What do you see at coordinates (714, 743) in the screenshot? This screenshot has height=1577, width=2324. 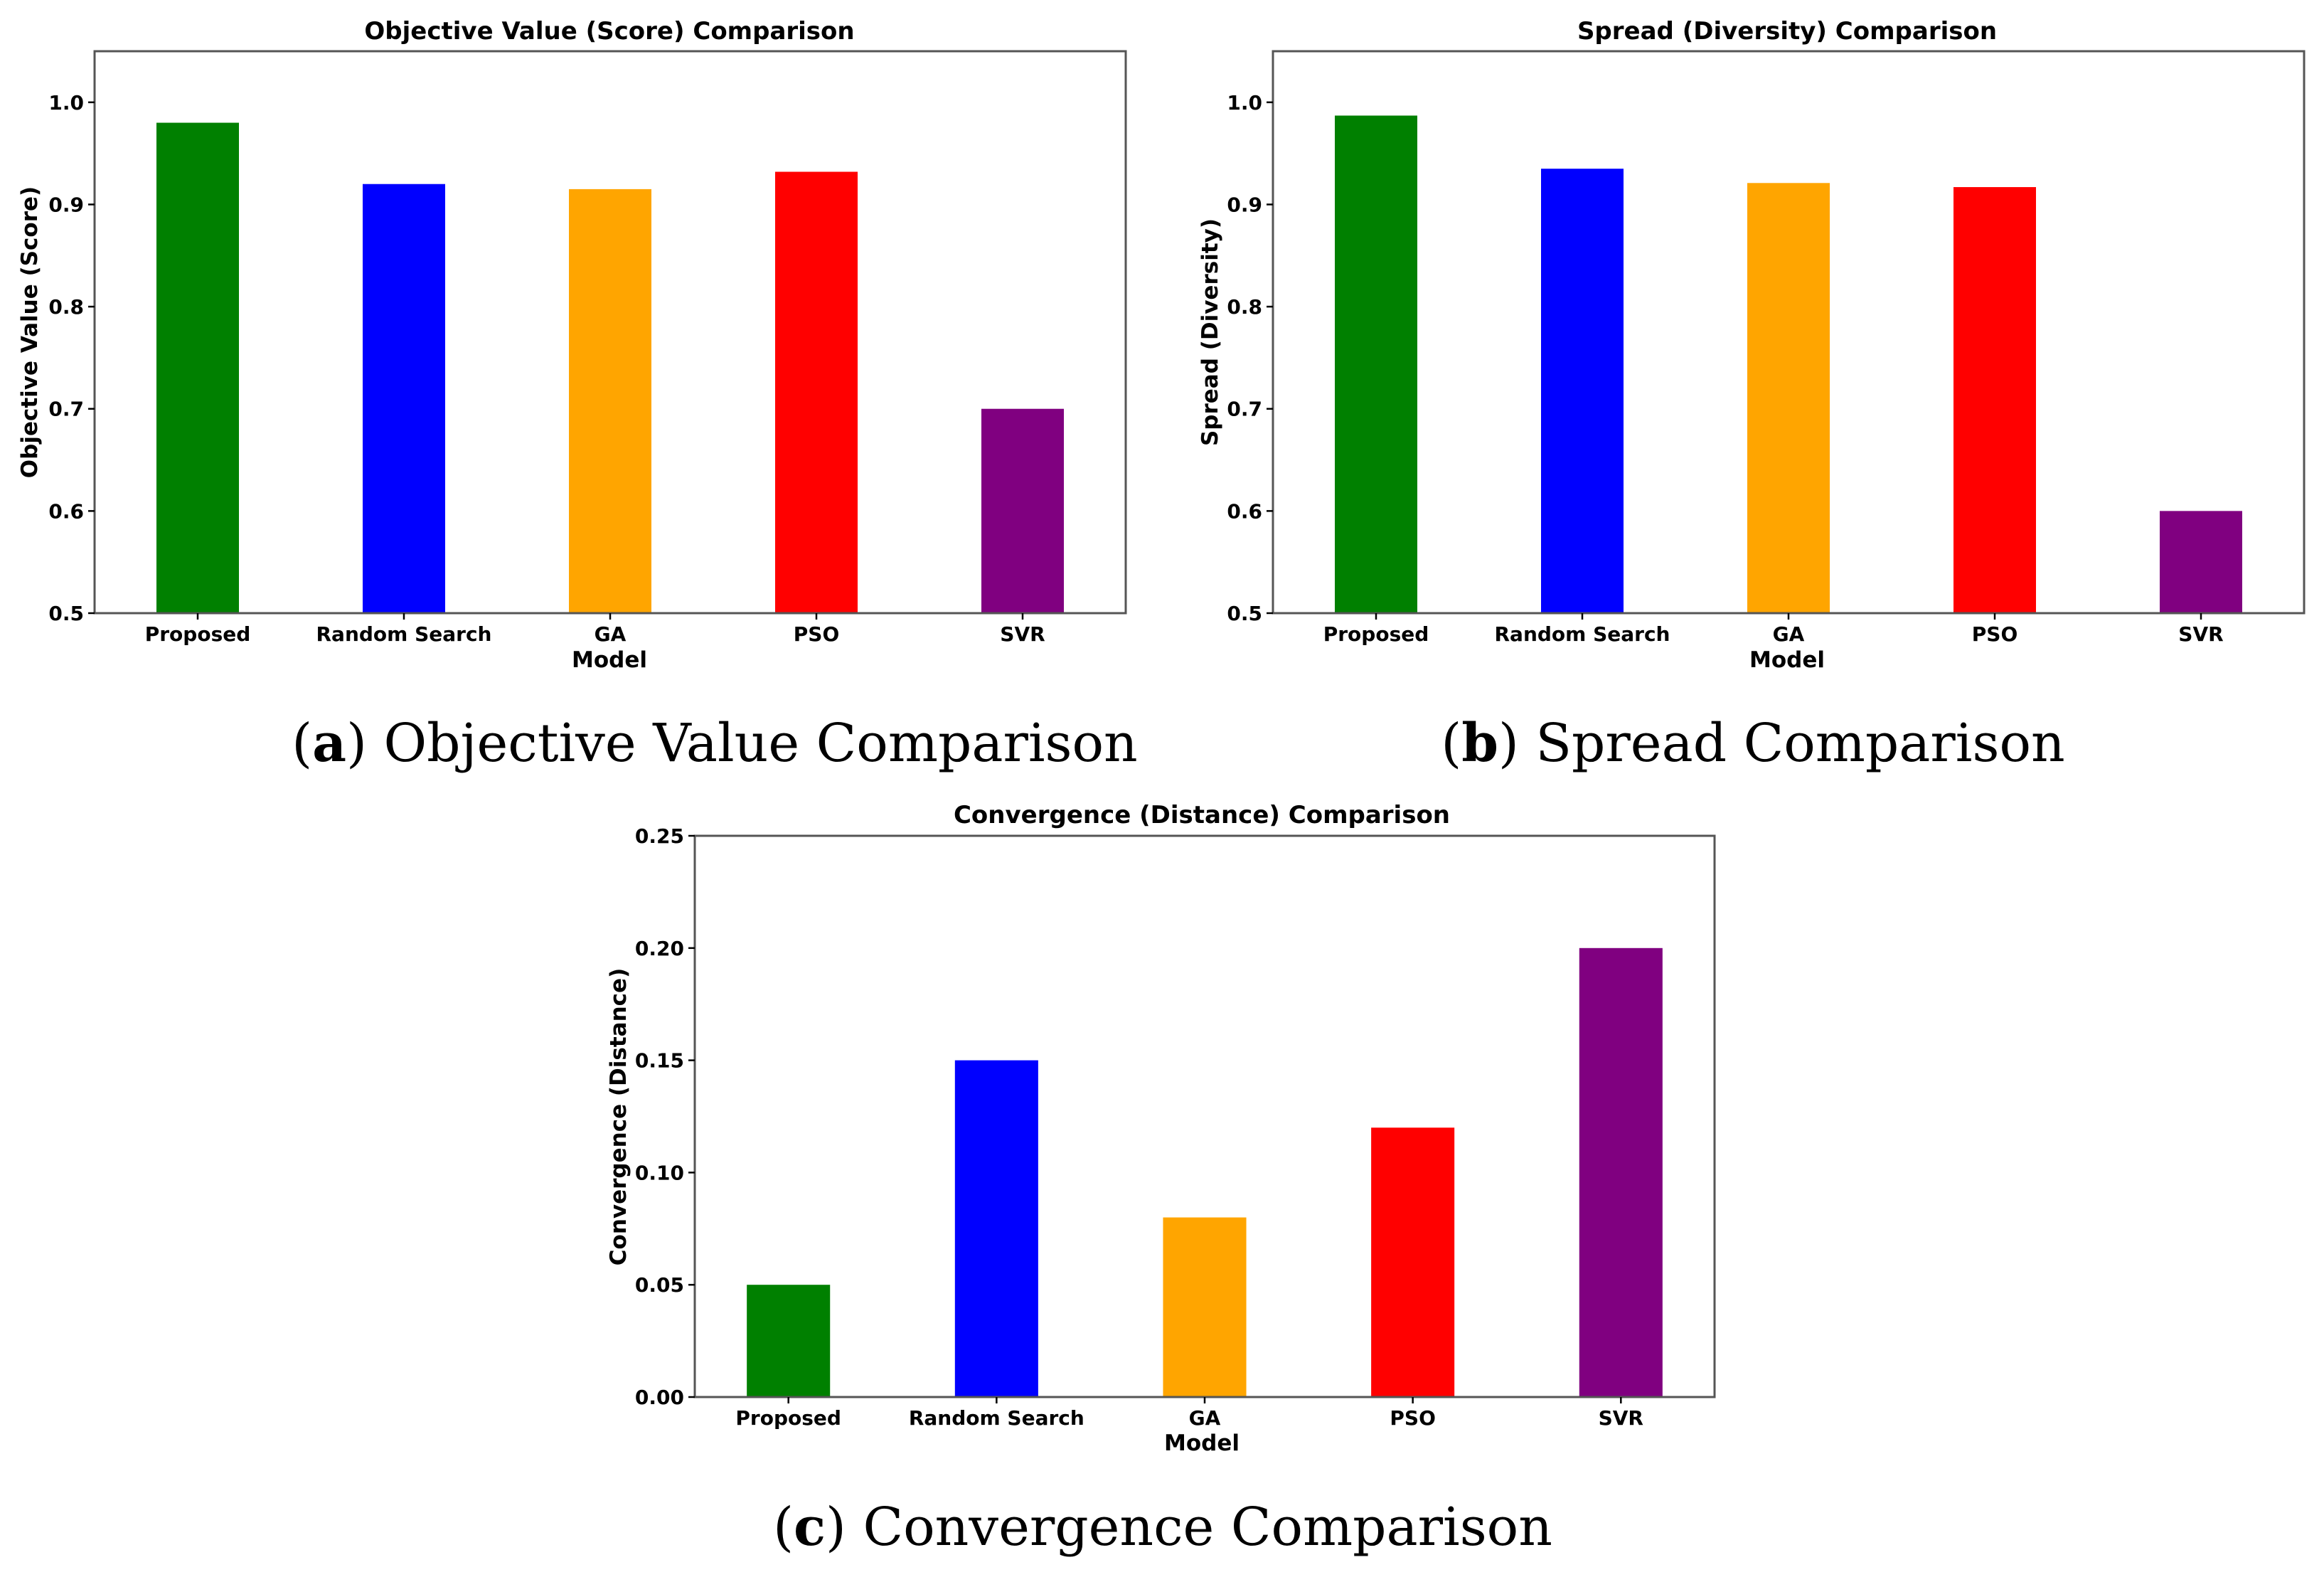 I see `caption-a: (a) Objective Value Comparison` at bounding box center [714, 743].